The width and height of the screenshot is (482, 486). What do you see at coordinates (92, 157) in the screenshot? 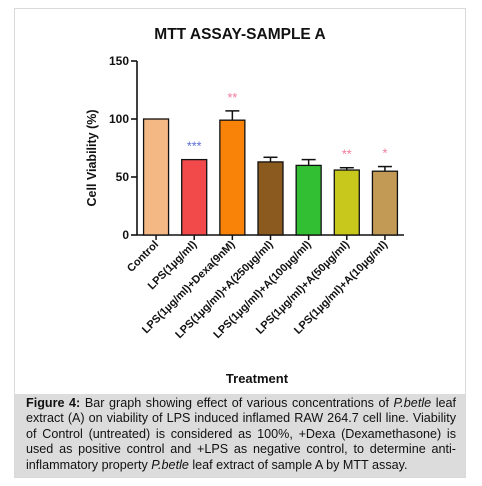
I see `y-axis-title: Cell Viability (%)` at bounding box center [92, 157].